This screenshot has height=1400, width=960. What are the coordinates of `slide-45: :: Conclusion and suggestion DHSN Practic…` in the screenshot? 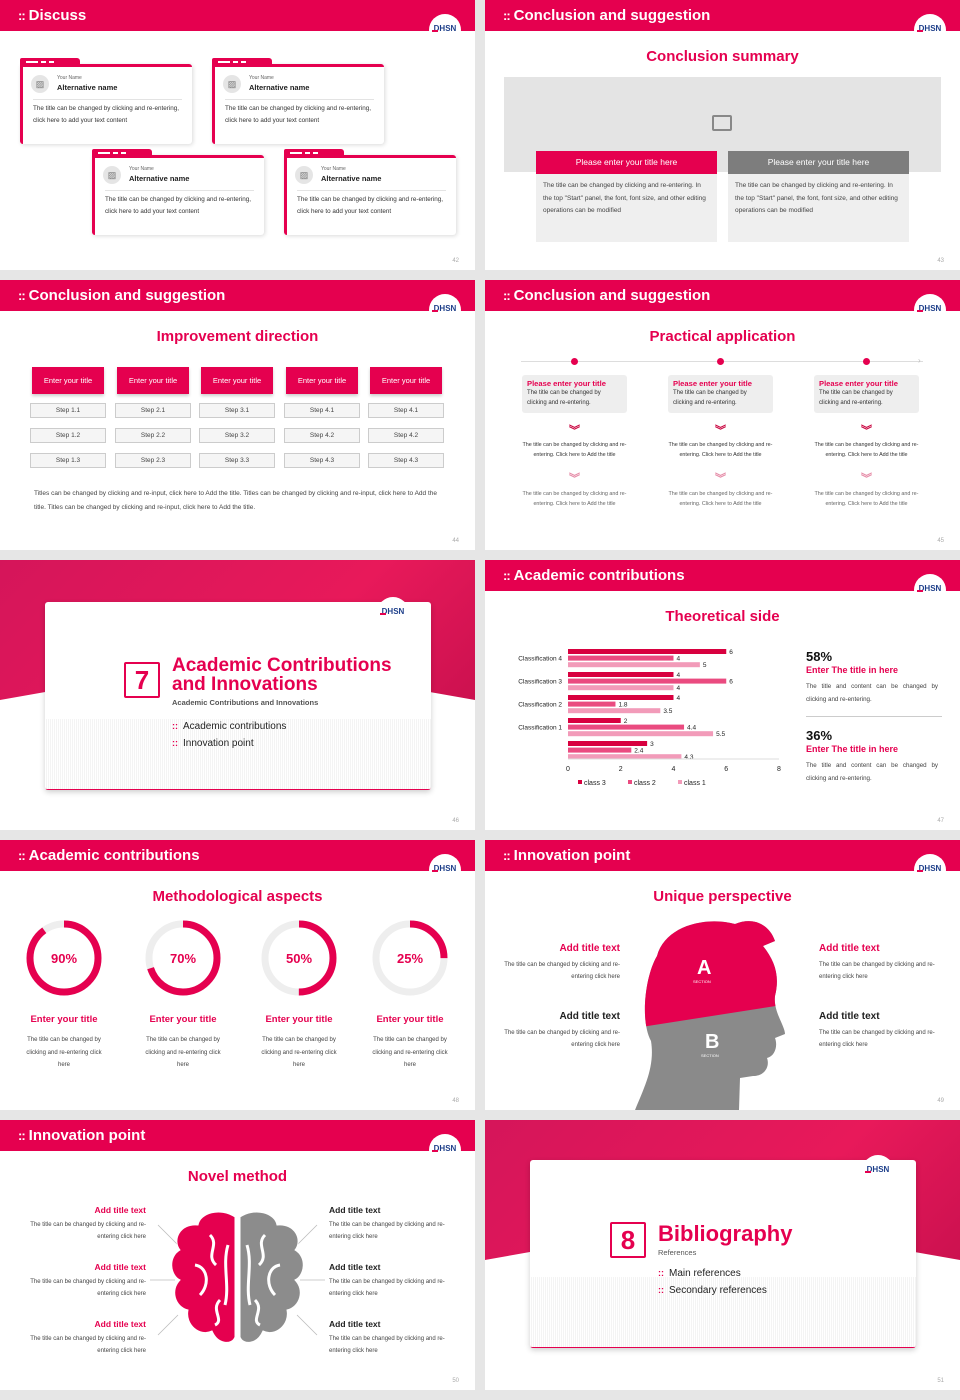 It's located at (722, 415).